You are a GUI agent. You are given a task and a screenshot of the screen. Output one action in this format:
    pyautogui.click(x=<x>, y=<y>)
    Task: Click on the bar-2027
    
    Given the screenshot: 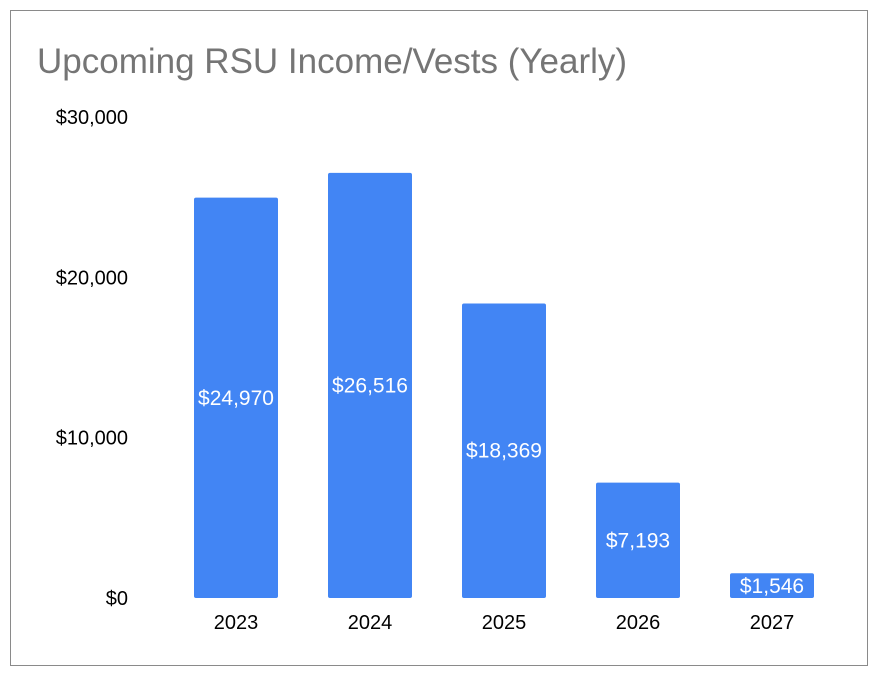 What is the action you would take?
    pyautogui.click(x=772, y=585)
    